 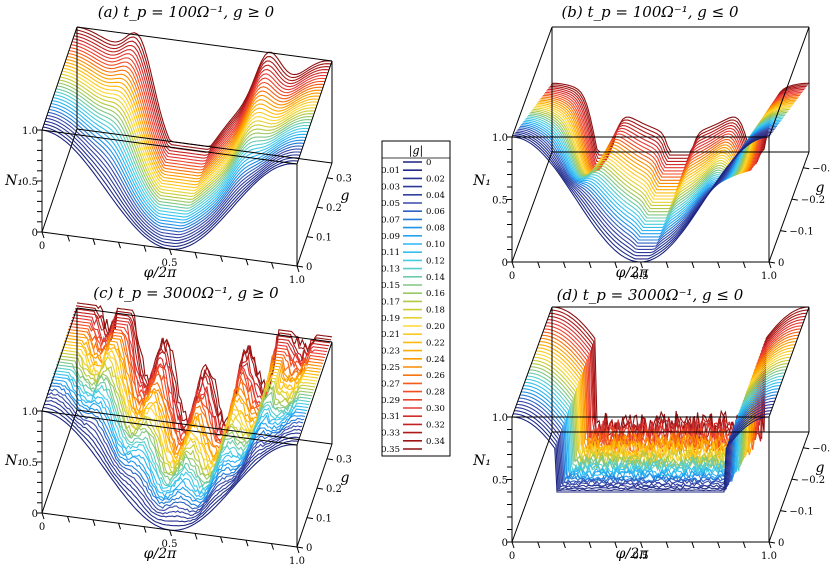 What do you see at coordinates (801, 232) in the screenshot?
I see `panel-b-gtick-label-1: −0.1` at bounding box center [801, 232].